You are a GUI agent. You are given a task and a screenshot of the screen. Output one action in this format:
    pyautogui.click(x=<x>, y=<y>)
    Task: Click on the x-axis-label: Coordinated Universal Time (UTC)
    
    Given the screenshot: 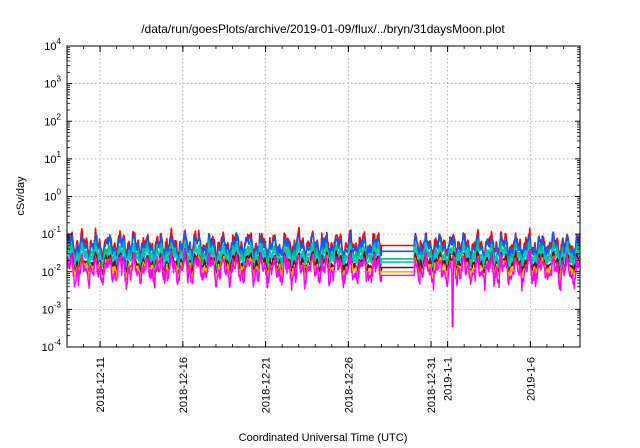 What is the action you would take?
    pyautogui.click(x=323, y=438)
    